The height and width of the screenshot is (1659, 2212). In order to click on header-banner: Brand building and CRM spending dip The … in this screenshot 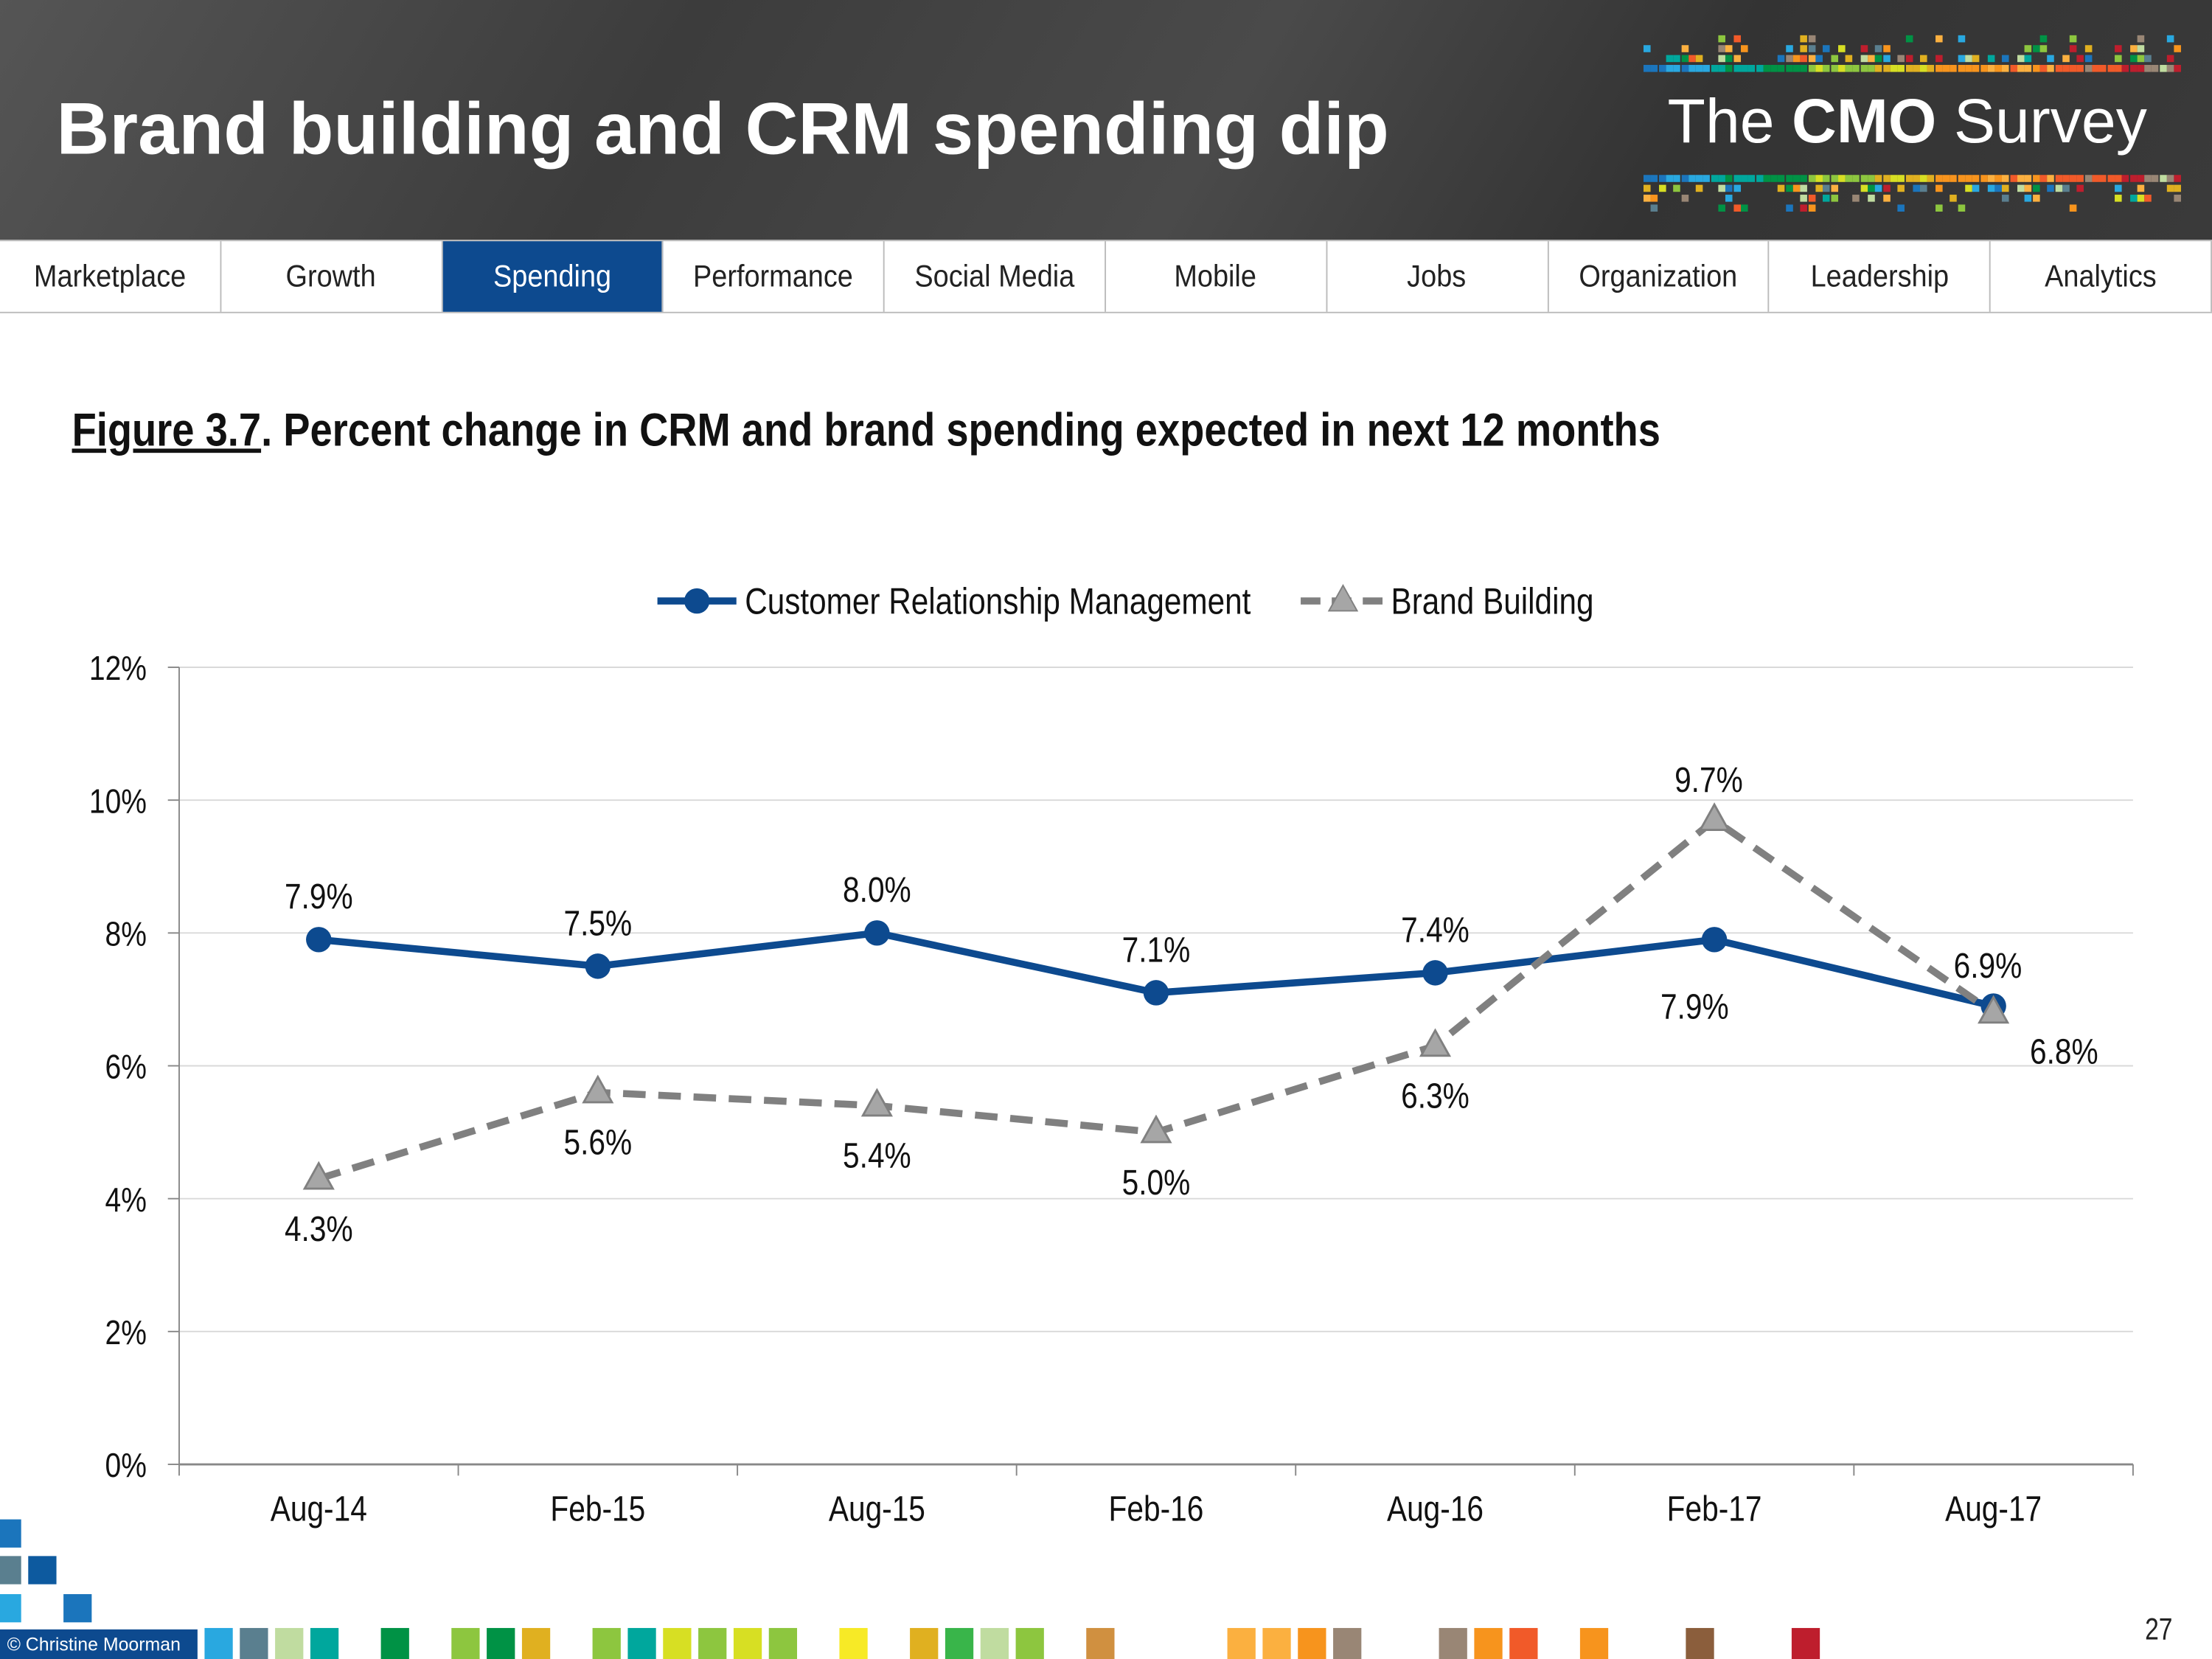, I will do `click(1106, 120)`.